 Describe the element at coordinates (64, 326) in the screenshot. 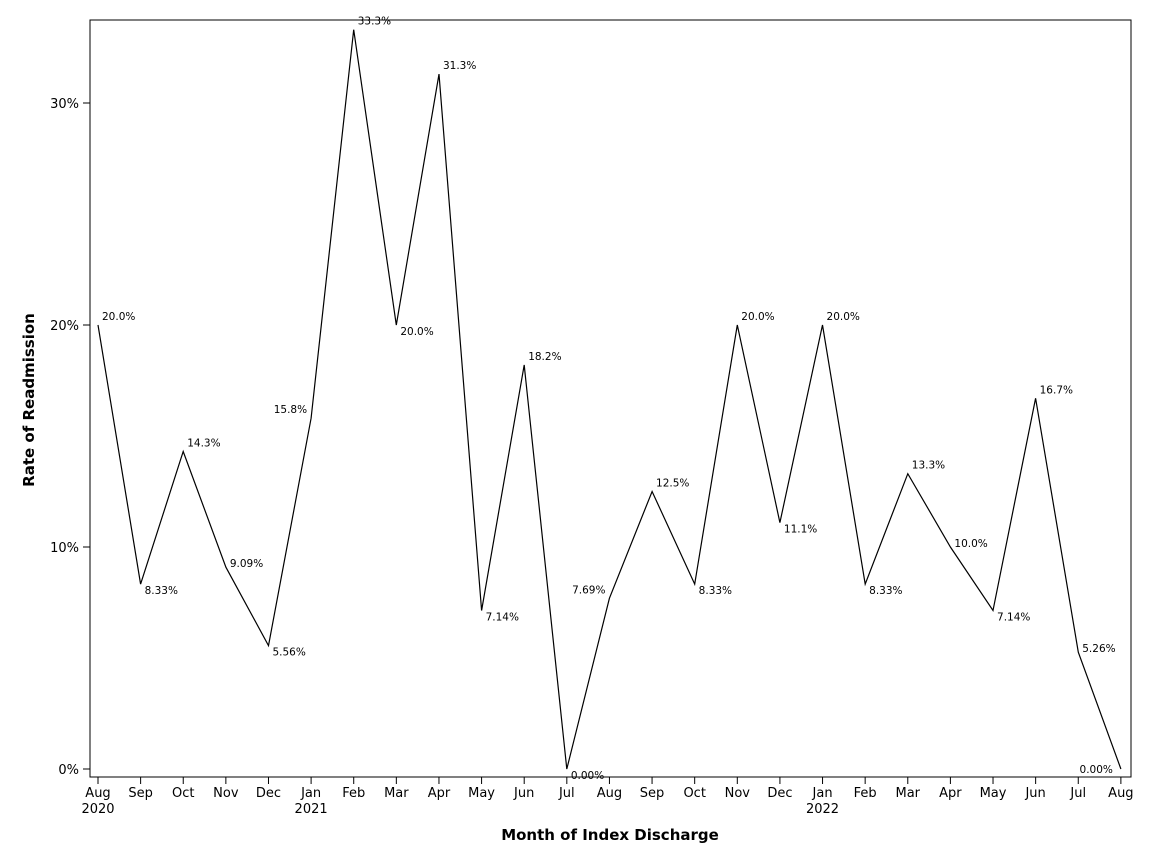

I see `y-tick-label: 20%` at that location.